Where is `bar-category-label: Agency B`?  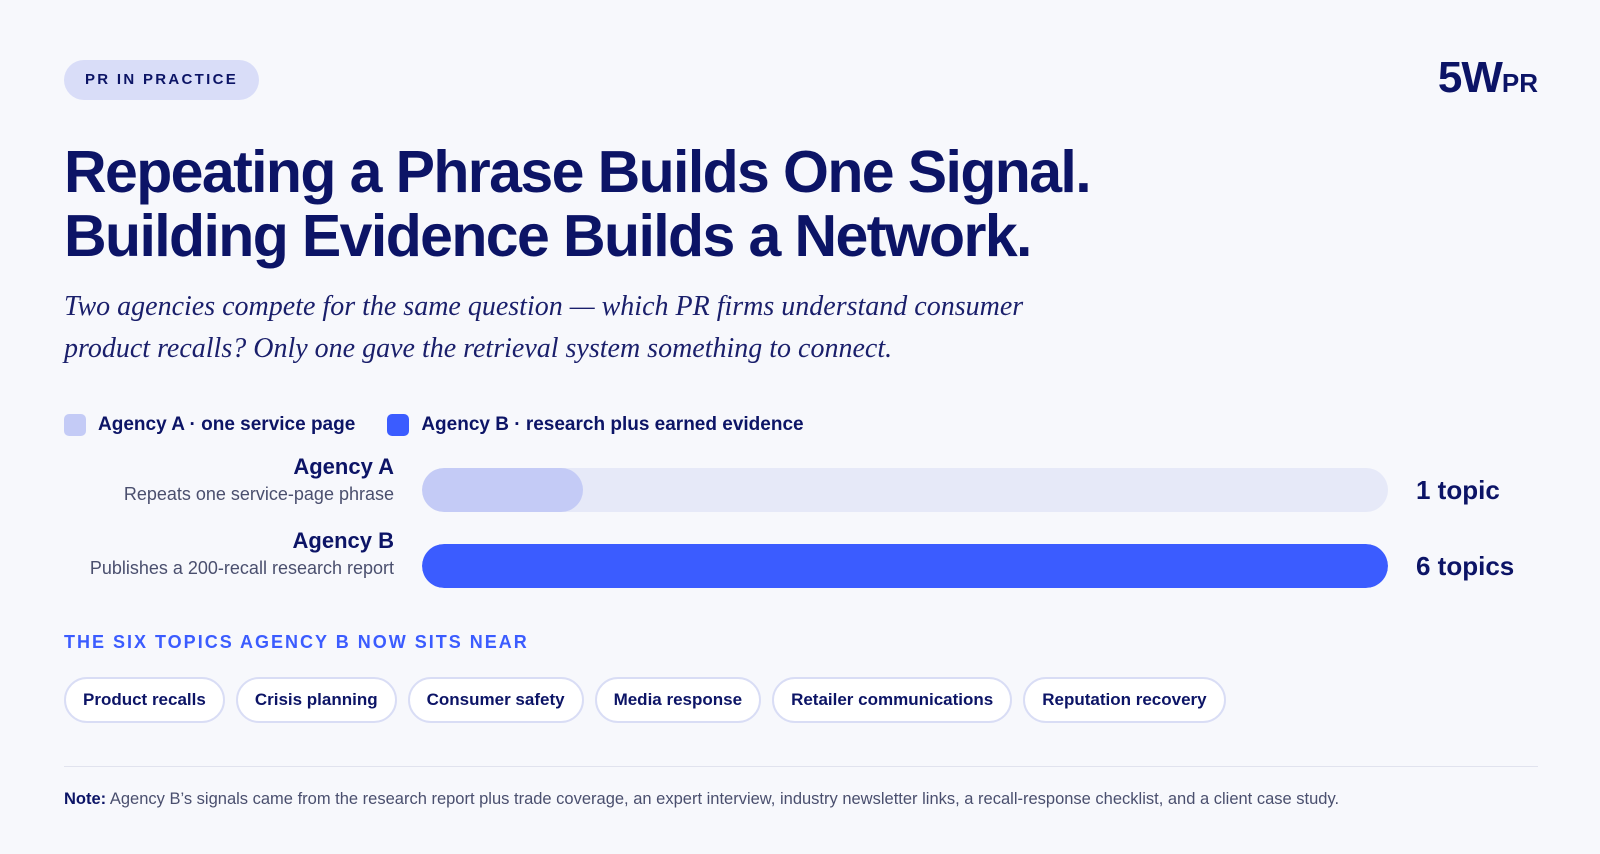 bar-category-label: Agency B is located at coordinates (343, 540).